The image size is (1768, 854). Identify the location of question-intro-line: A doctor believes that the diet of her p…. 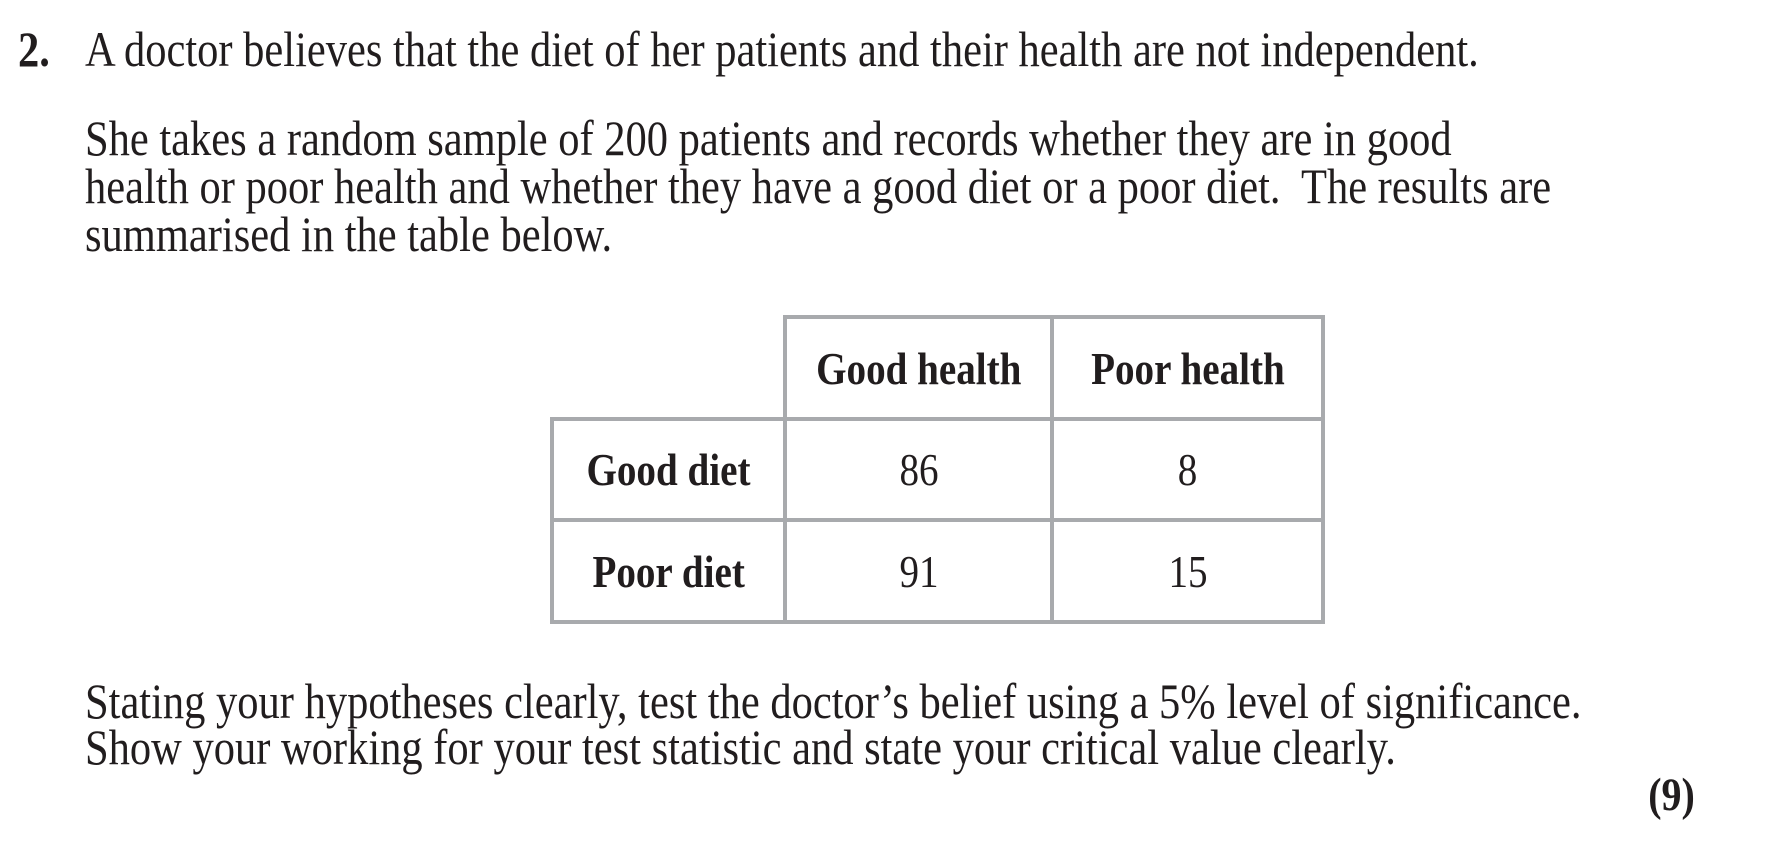
(782, 49).